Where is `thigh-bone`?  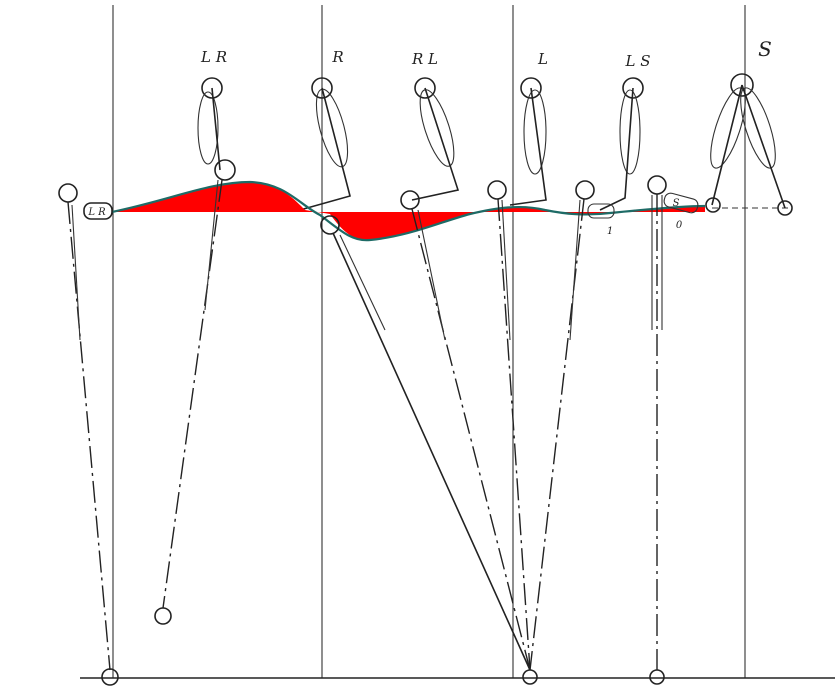
thigh-bone is located at coordinates (216, 129).